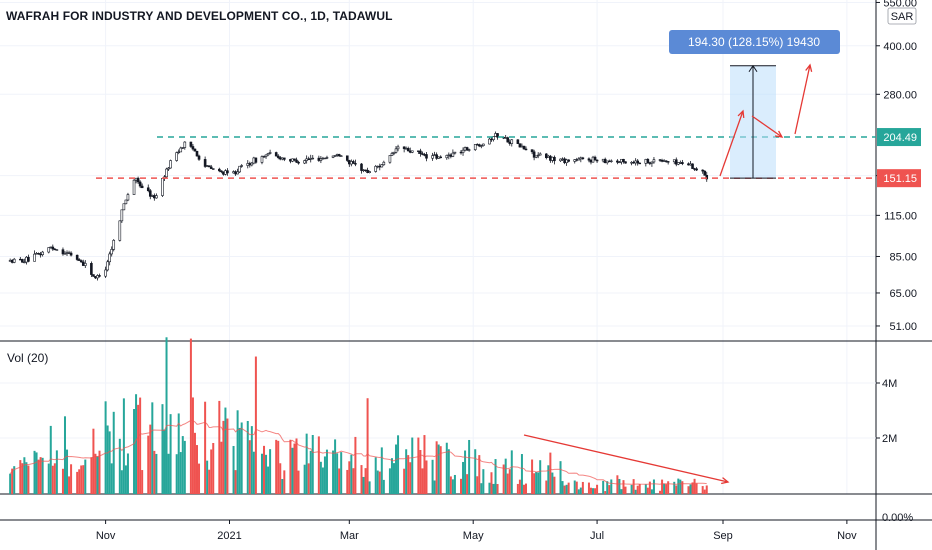 Image resolution: width=932 pixels, height=550 pixels. What do you see at coordinates (903, 294) in the screenshot?
I see `y-tick-label: 65.00` at bounding box center [903, 294].